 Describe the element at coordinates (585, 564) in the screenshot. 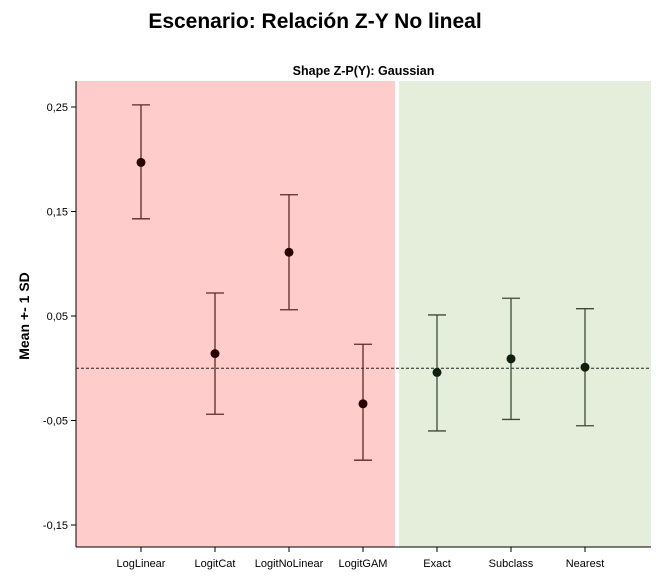

I see `x-tick-label: Nearest` at that location.